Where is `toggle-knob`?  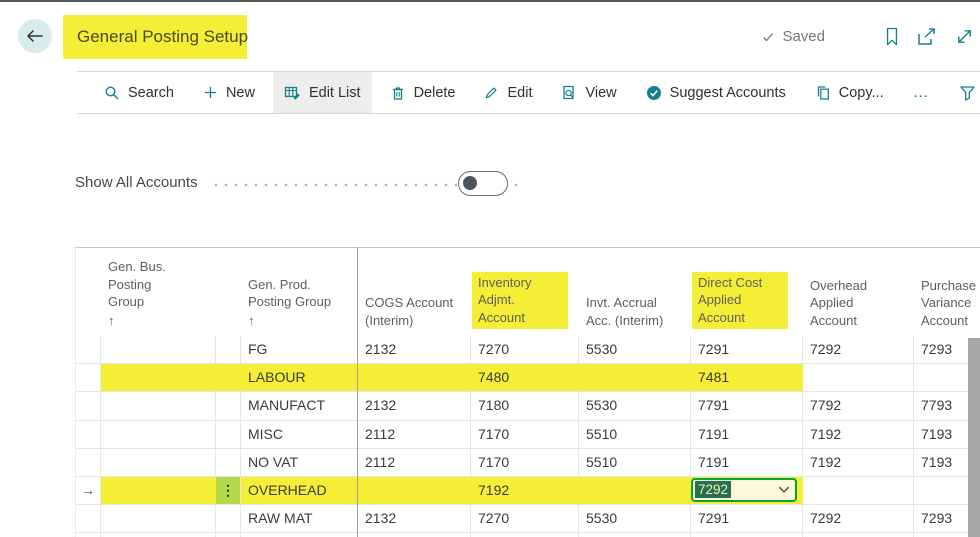 toggle-knob is located at coordinates (470, 183).